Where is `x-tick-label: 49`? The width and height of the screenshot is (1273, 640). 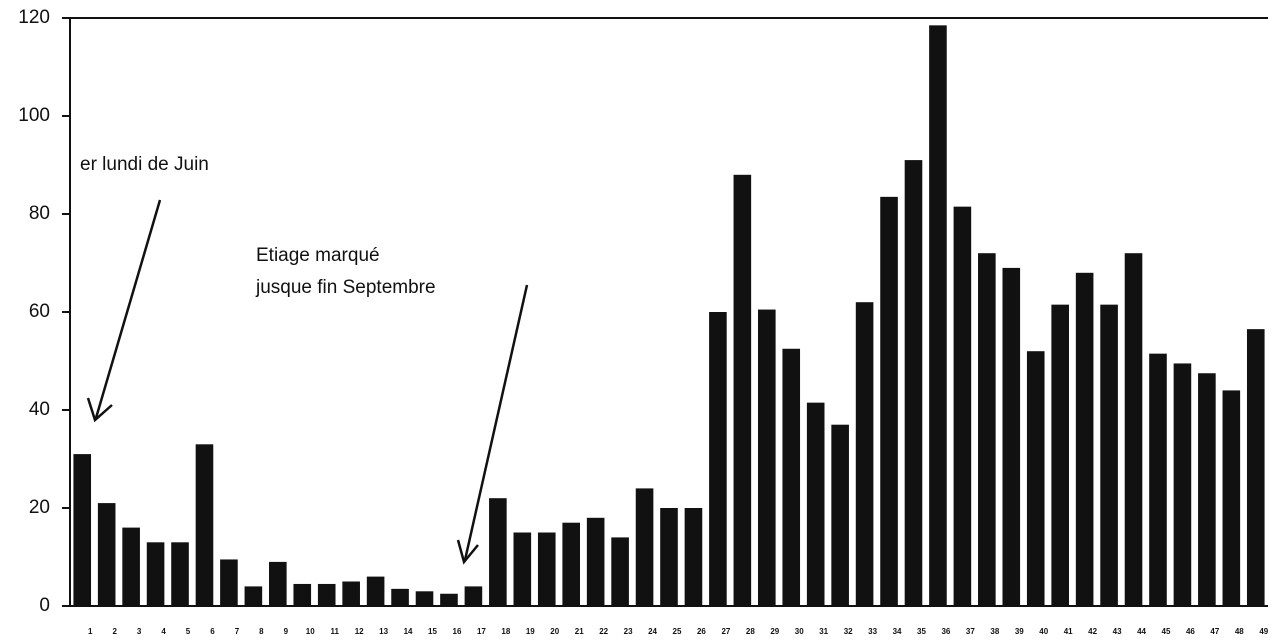
x-tick-label: 49 is located at coordinates (1263, 631).